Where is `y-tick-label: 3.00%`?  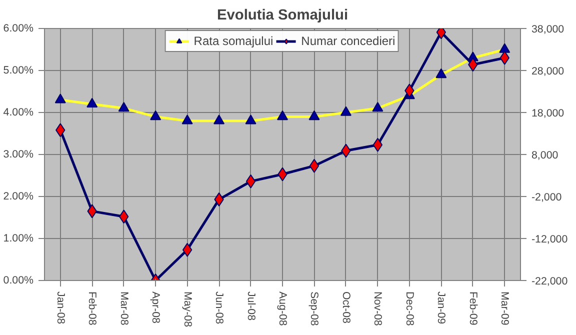
y-tick-label: 3.00% is located at coordinates (18, 154).